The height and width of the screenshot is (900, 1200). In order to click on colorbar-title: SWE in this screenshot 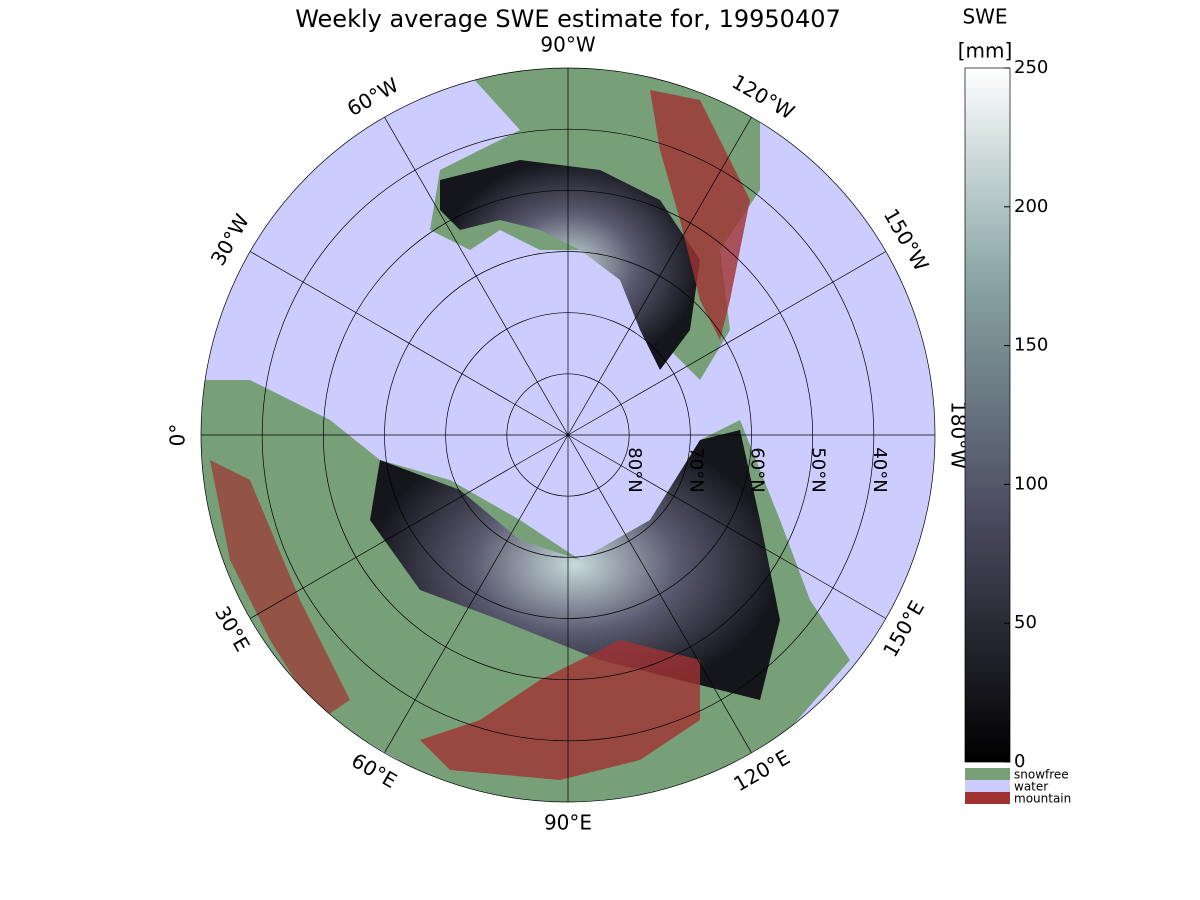, I will do `click(984, 17)`.